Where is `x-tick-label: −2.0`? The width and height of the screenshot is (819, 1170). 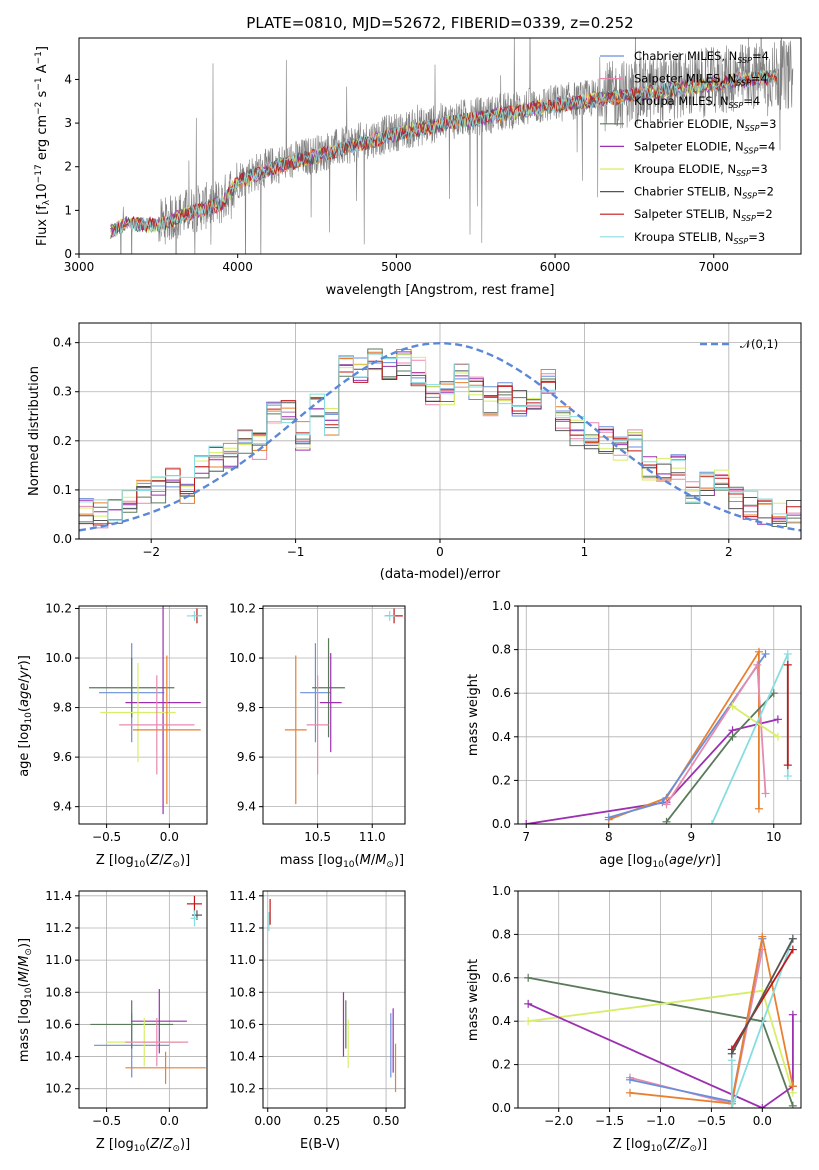 x-tick-label: −2.0 is located at coordinates (558, 1121).